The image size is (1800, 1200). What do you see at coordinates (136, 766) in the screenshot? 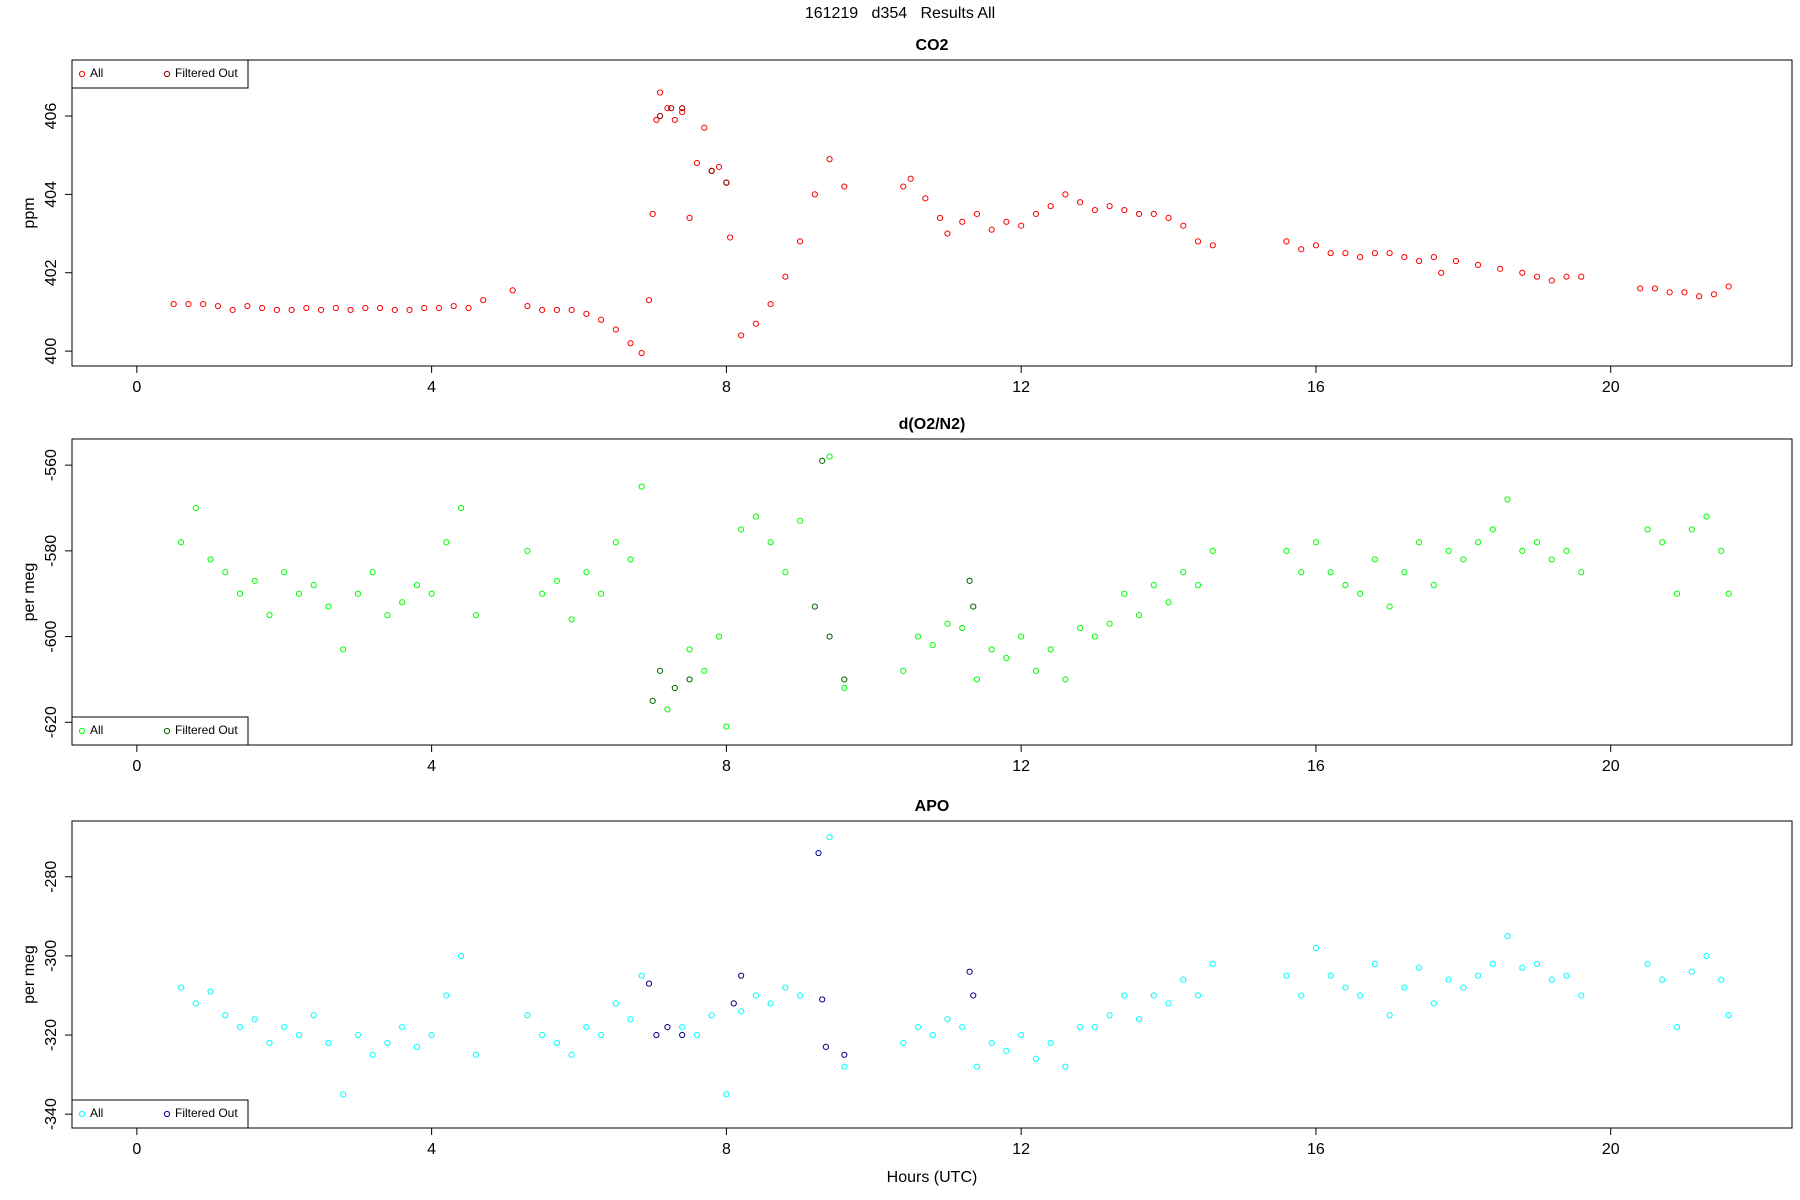
I see `x-tick-label: 0` at bounding box center [136, 766].